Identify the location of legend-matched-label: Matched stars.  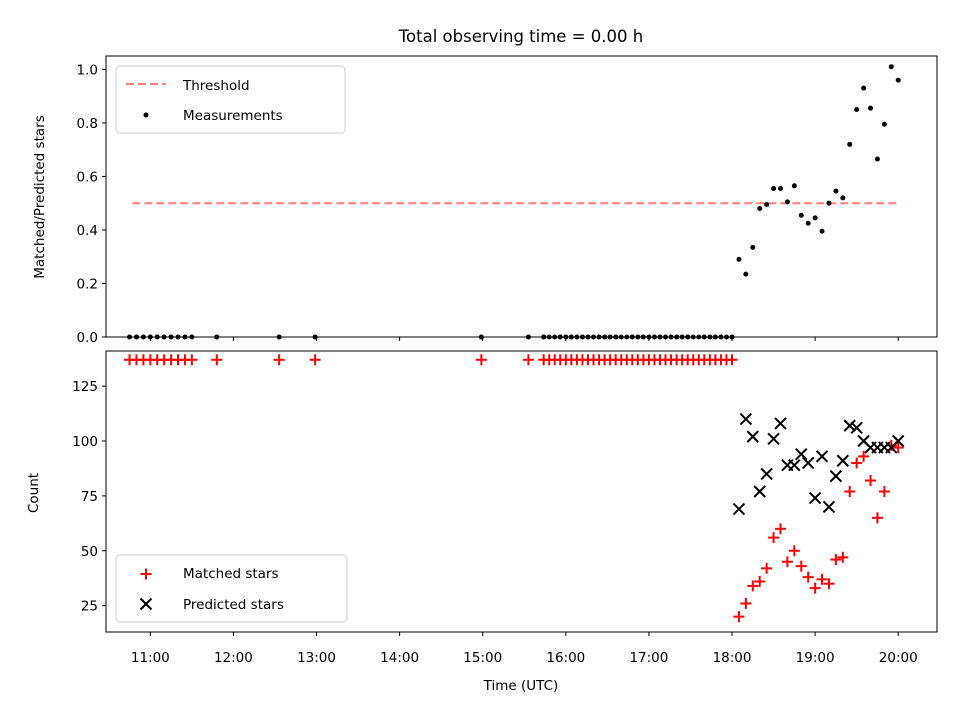
(231, 574).